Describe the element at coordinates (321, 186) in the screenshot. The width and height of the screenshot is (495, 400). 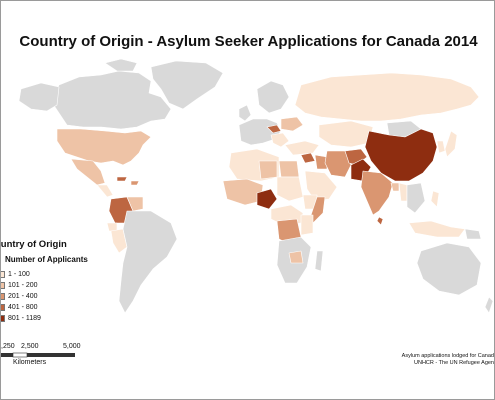
I see `region-arabia` at that location.